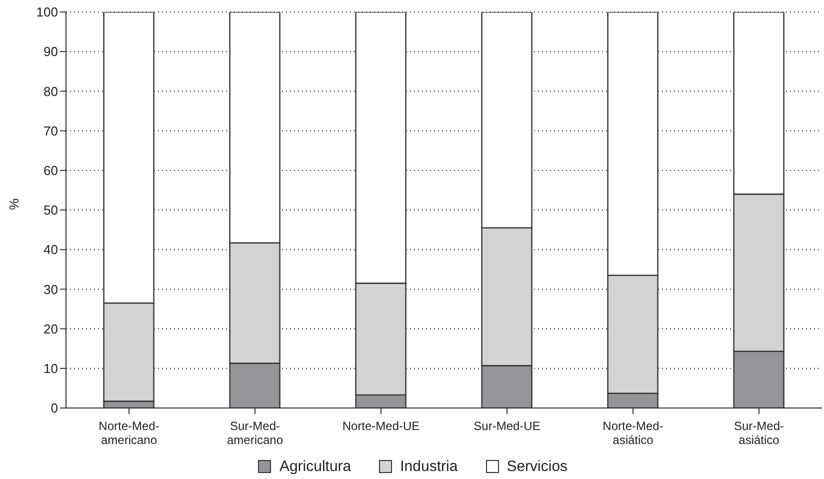 The height and width of the screenshot is (479, 824). Describe the element at coordinates (129, 433) in the screenshot. I see `x-tick-label: Norte-Med-americano` at that location.